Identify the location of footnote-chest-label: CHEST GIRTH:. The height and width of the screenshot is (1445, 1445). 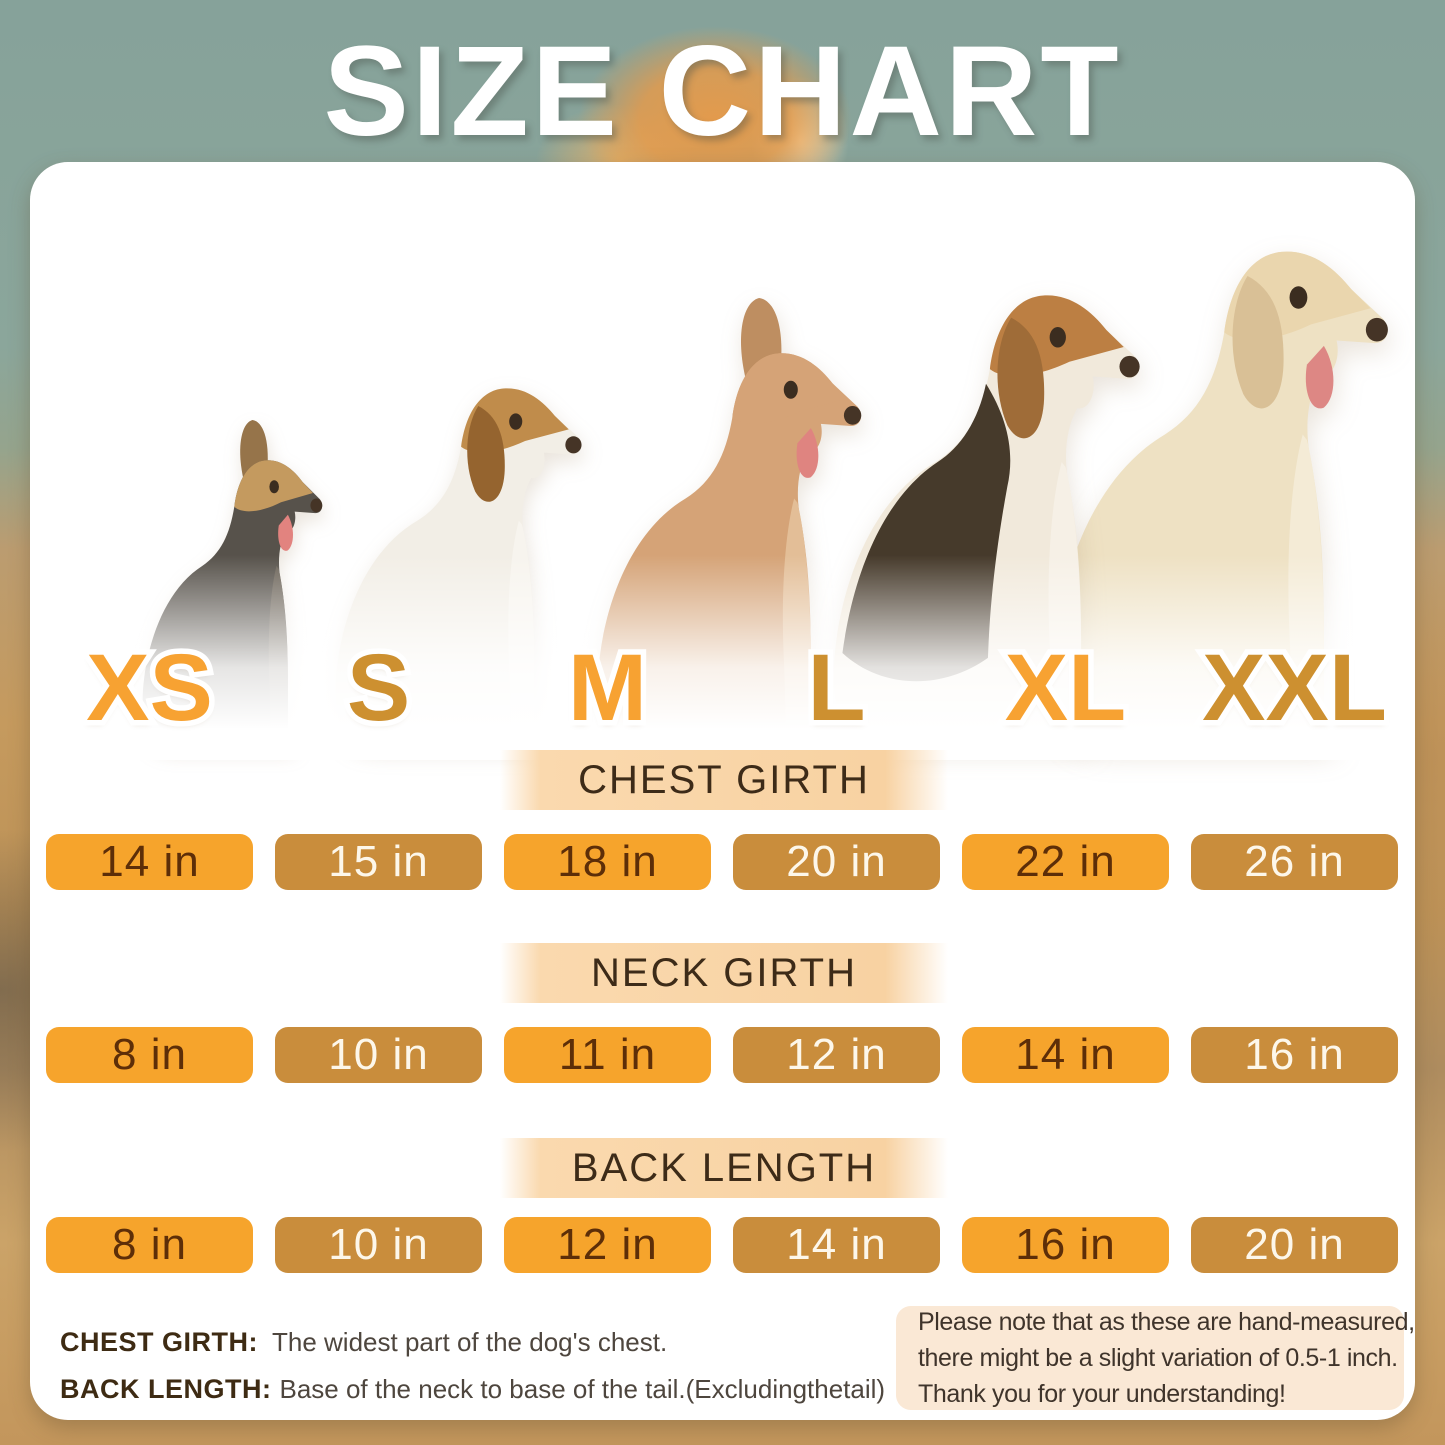
(159, 1342).